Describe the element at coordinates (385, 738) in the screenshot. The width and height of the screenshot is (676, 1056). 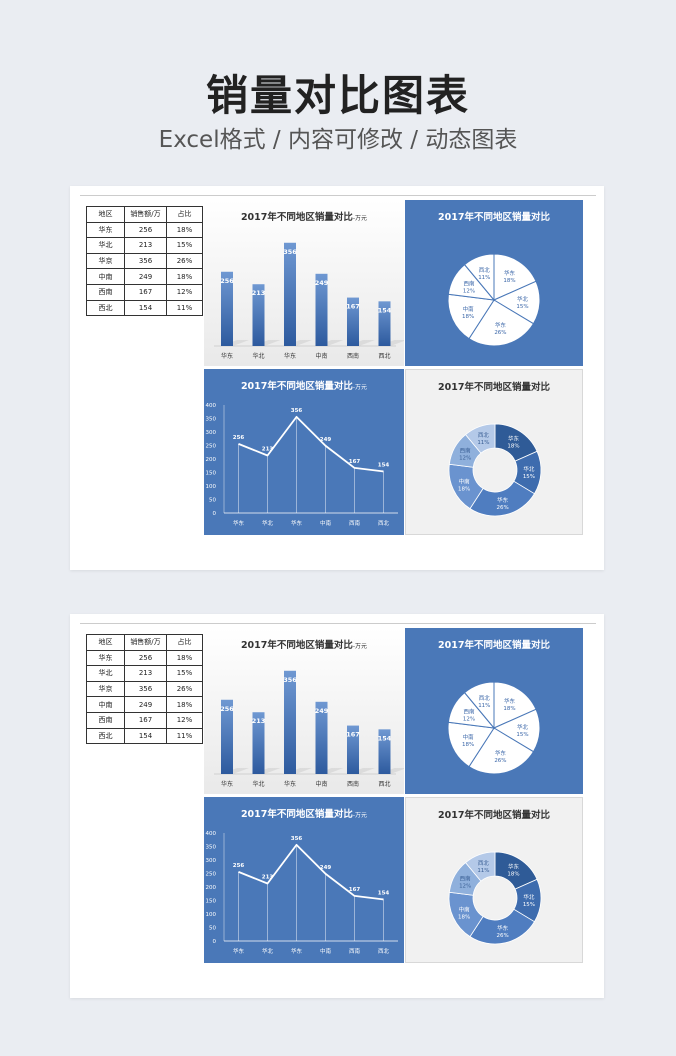
I see `bar-value-label: 154` at that location.